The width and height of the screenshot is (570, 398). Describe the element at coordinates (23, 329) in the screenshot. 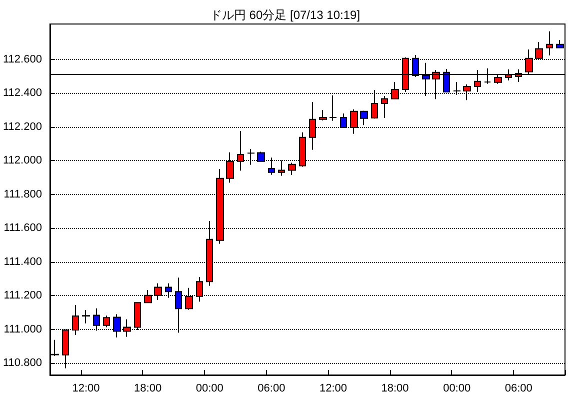

I see `y-tick-label: 111.000` at that location.